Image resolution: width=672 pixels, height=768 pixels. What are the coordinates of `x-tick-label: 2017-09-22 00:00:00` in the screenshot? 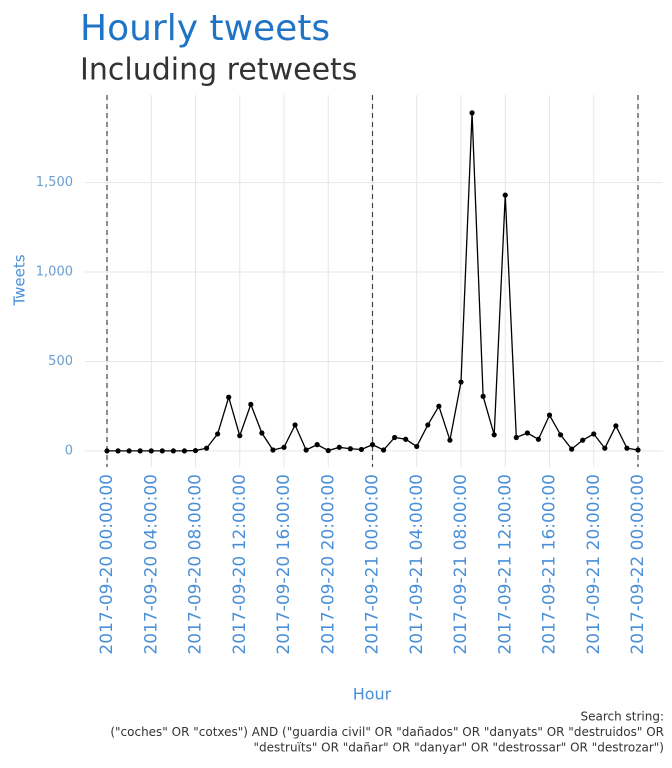 It's located at (638, 564).